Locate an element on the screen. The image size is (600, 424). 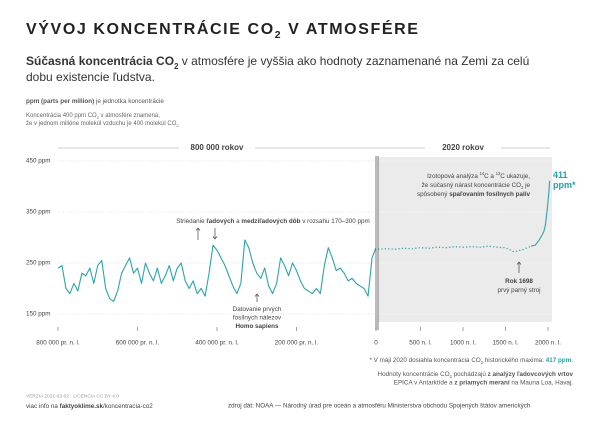
text-part: VÝVOJ KONCENTRÁCIE CO is located at coordinates (150, 28).